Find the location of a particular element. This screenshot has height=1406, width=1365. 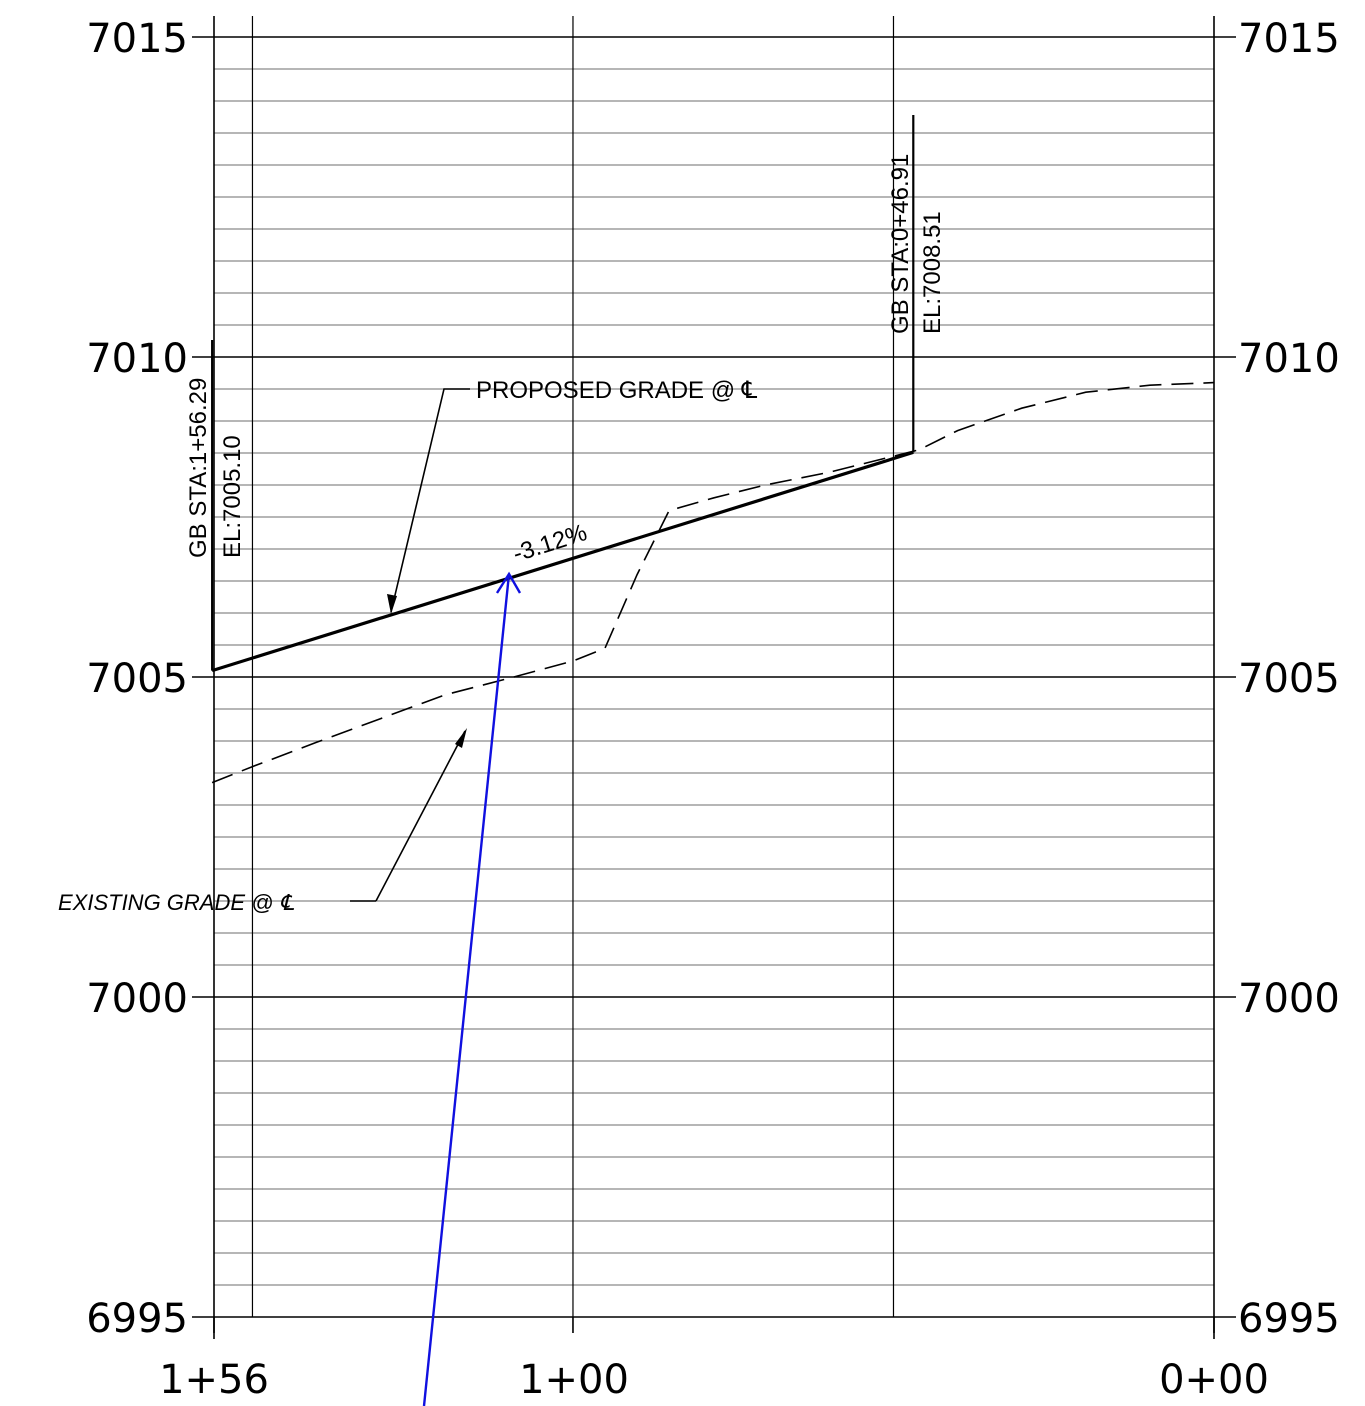

proposed-grade-label: PROPOSED GRADE @ ℄ is located at coordinates (617, 390).